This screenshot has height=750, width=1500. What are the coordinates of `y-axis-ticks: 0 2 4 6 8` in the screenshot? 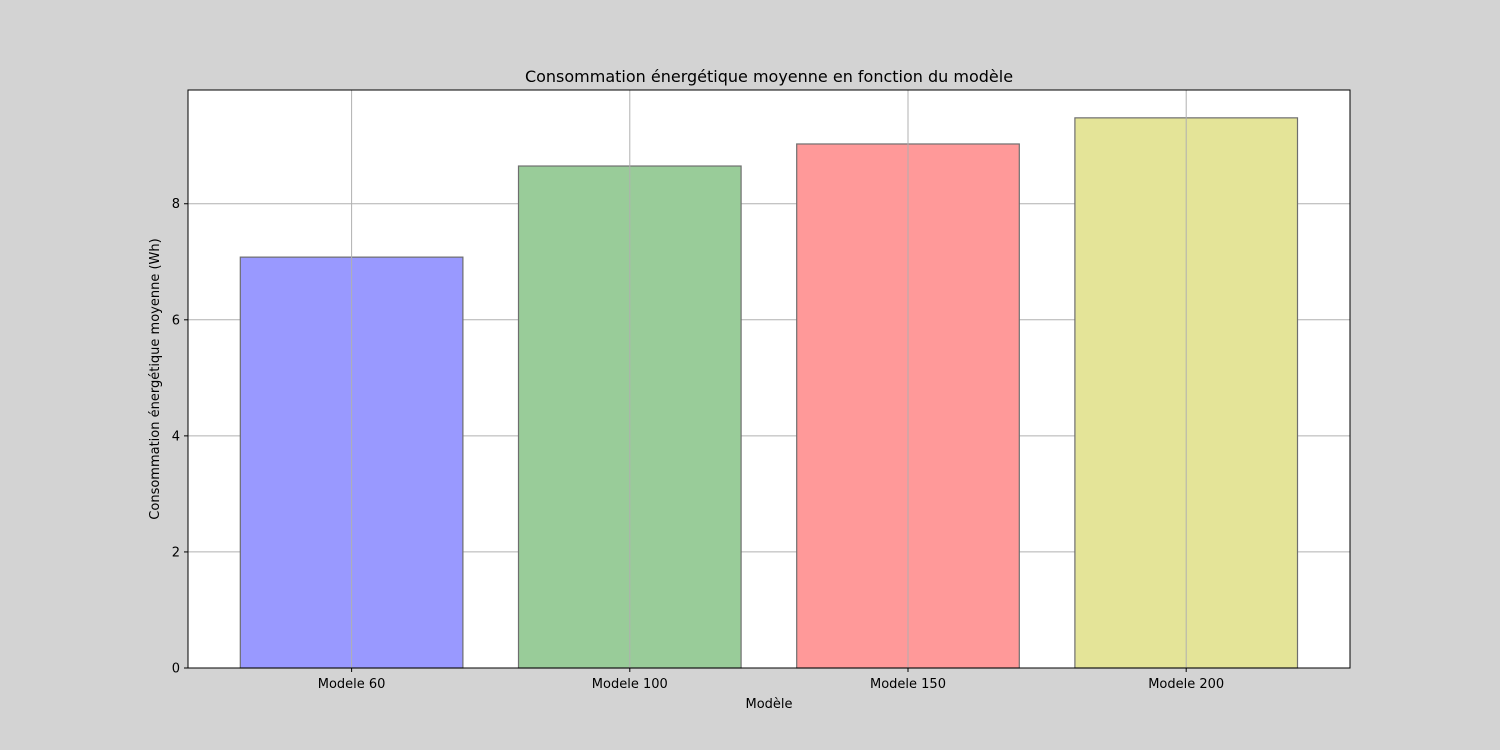 It's located at (180, 437).